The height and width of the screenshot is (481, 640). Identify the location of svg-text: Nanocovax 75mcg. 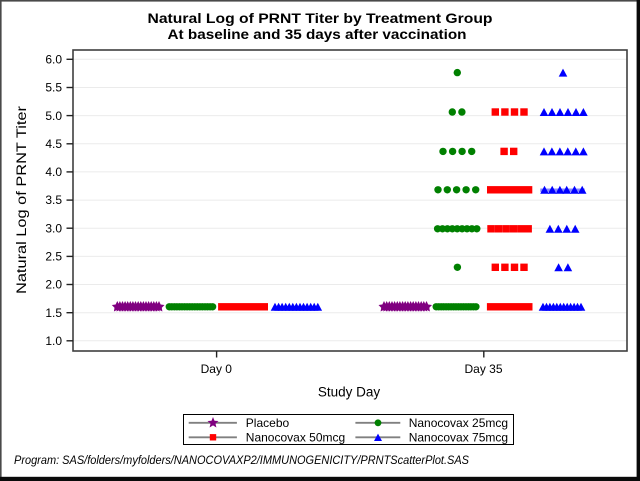
(458, 438).